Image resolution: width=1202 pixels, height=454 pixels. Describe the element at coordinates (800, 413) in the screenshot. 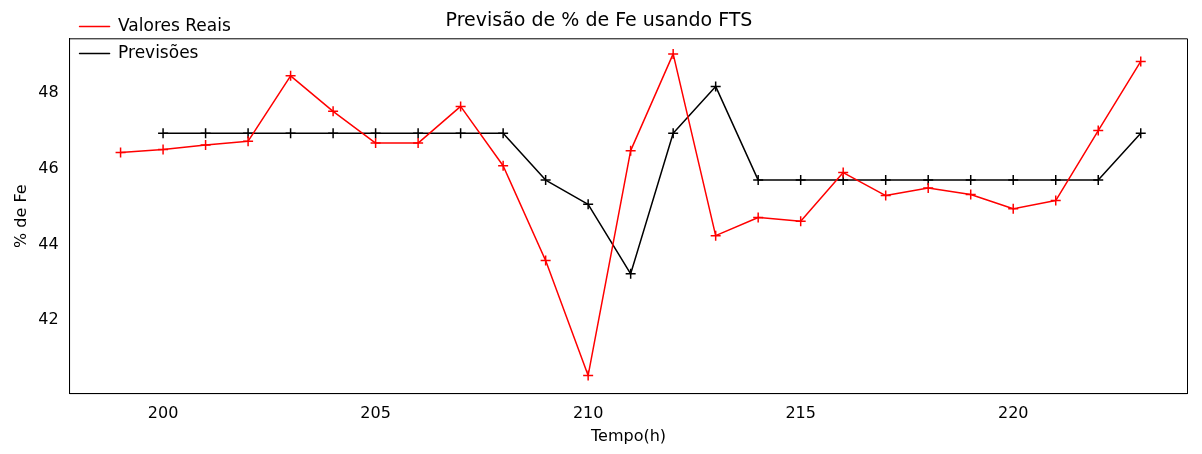

I see `x-tick-label: 215` at that location.